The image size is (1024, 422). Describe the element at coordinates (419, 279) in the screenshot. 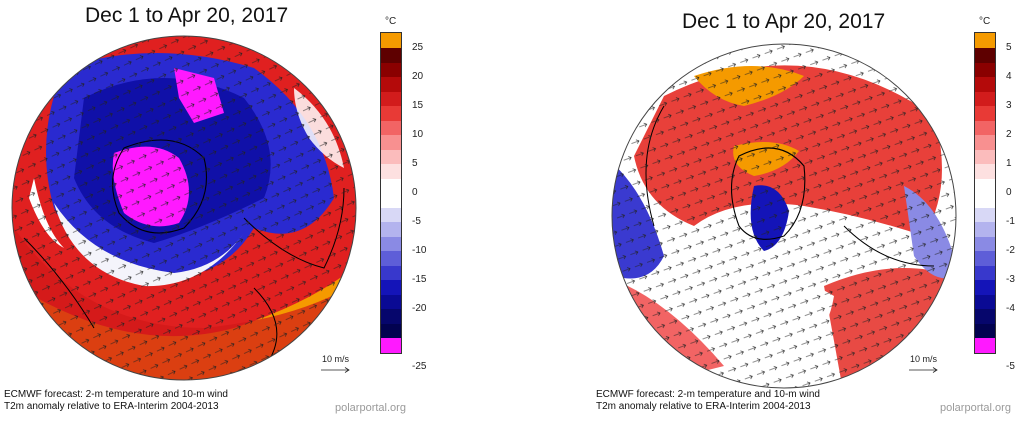

I see `colorbar-tick: -15` at that location.